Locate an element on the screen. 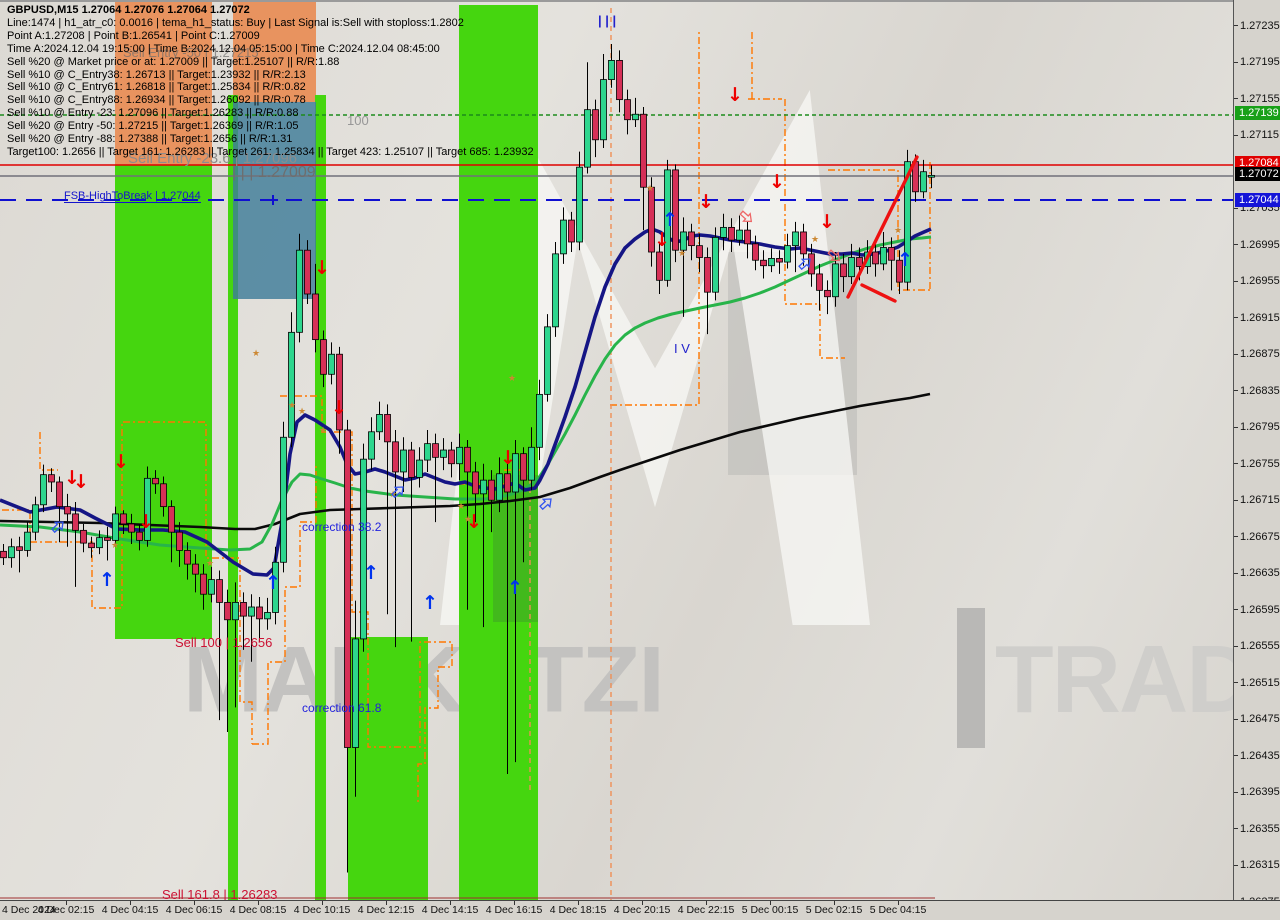 The width and height of the screenshot is (1280, 920). chart-text-label: FSB-HighToBreak | 1.27044 is located at coordinates (132, 196).